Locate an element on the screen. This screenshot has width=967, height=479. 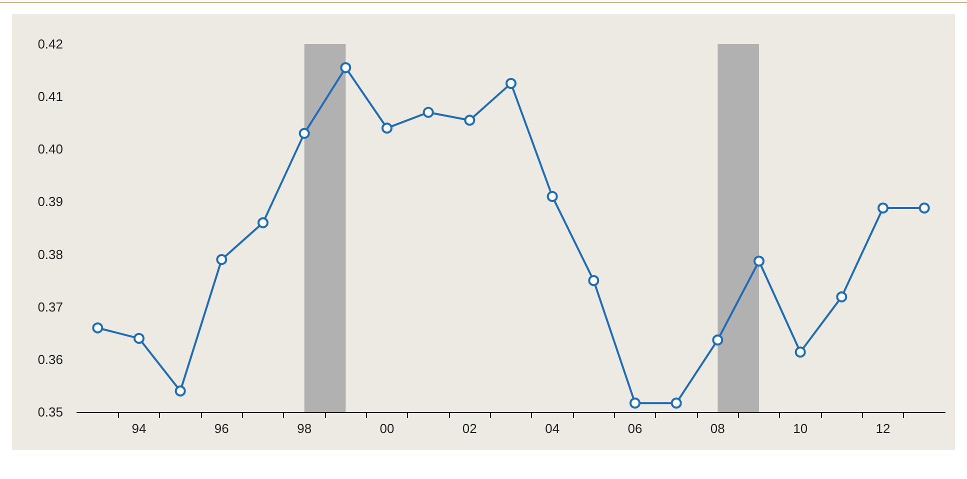
y-tick-label: 0.37 is located at coordinates (50, 306).